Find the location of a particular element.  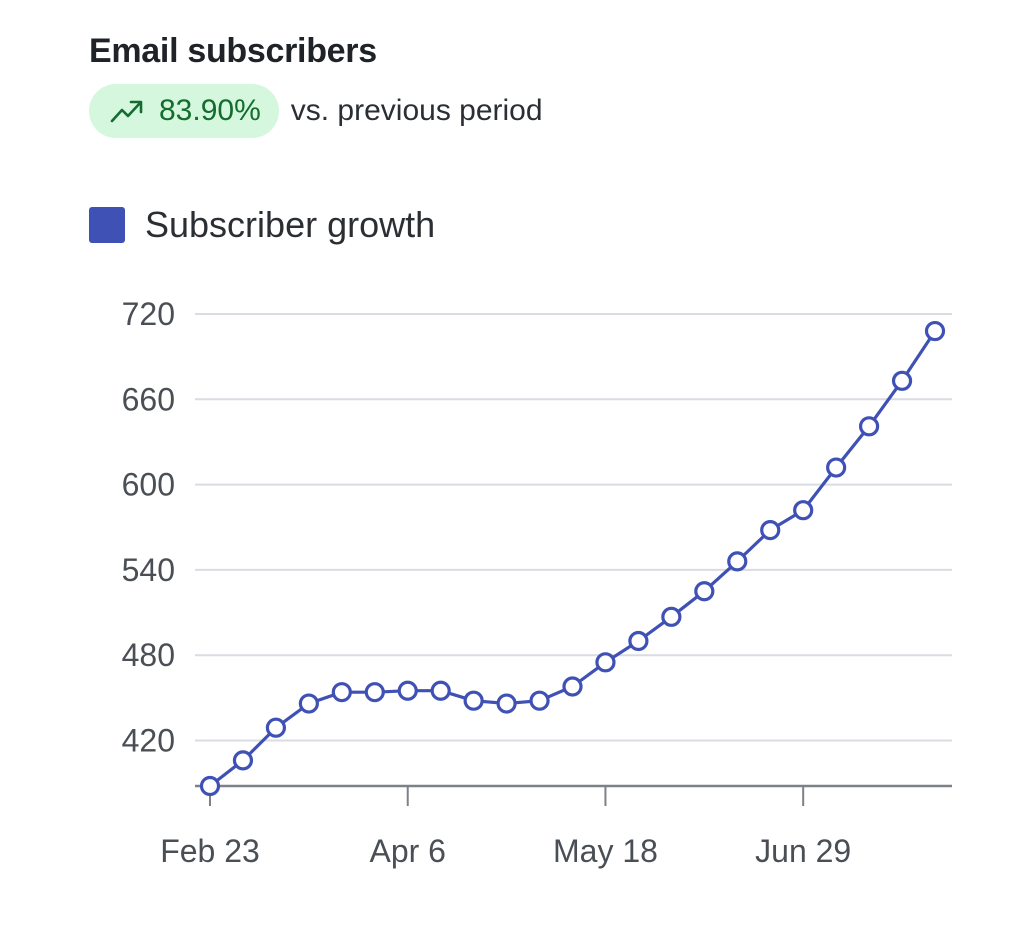

x-tick-label: Apr 6 is located at coordinates (407, 851).